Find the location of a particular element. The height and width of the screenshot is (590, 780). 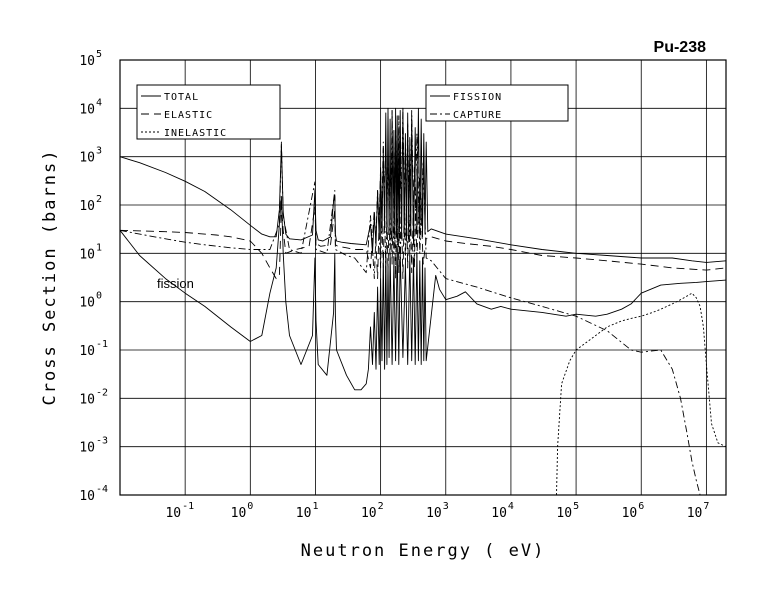

x-tick-exponent: 2 is located at coordinates (381, 506).